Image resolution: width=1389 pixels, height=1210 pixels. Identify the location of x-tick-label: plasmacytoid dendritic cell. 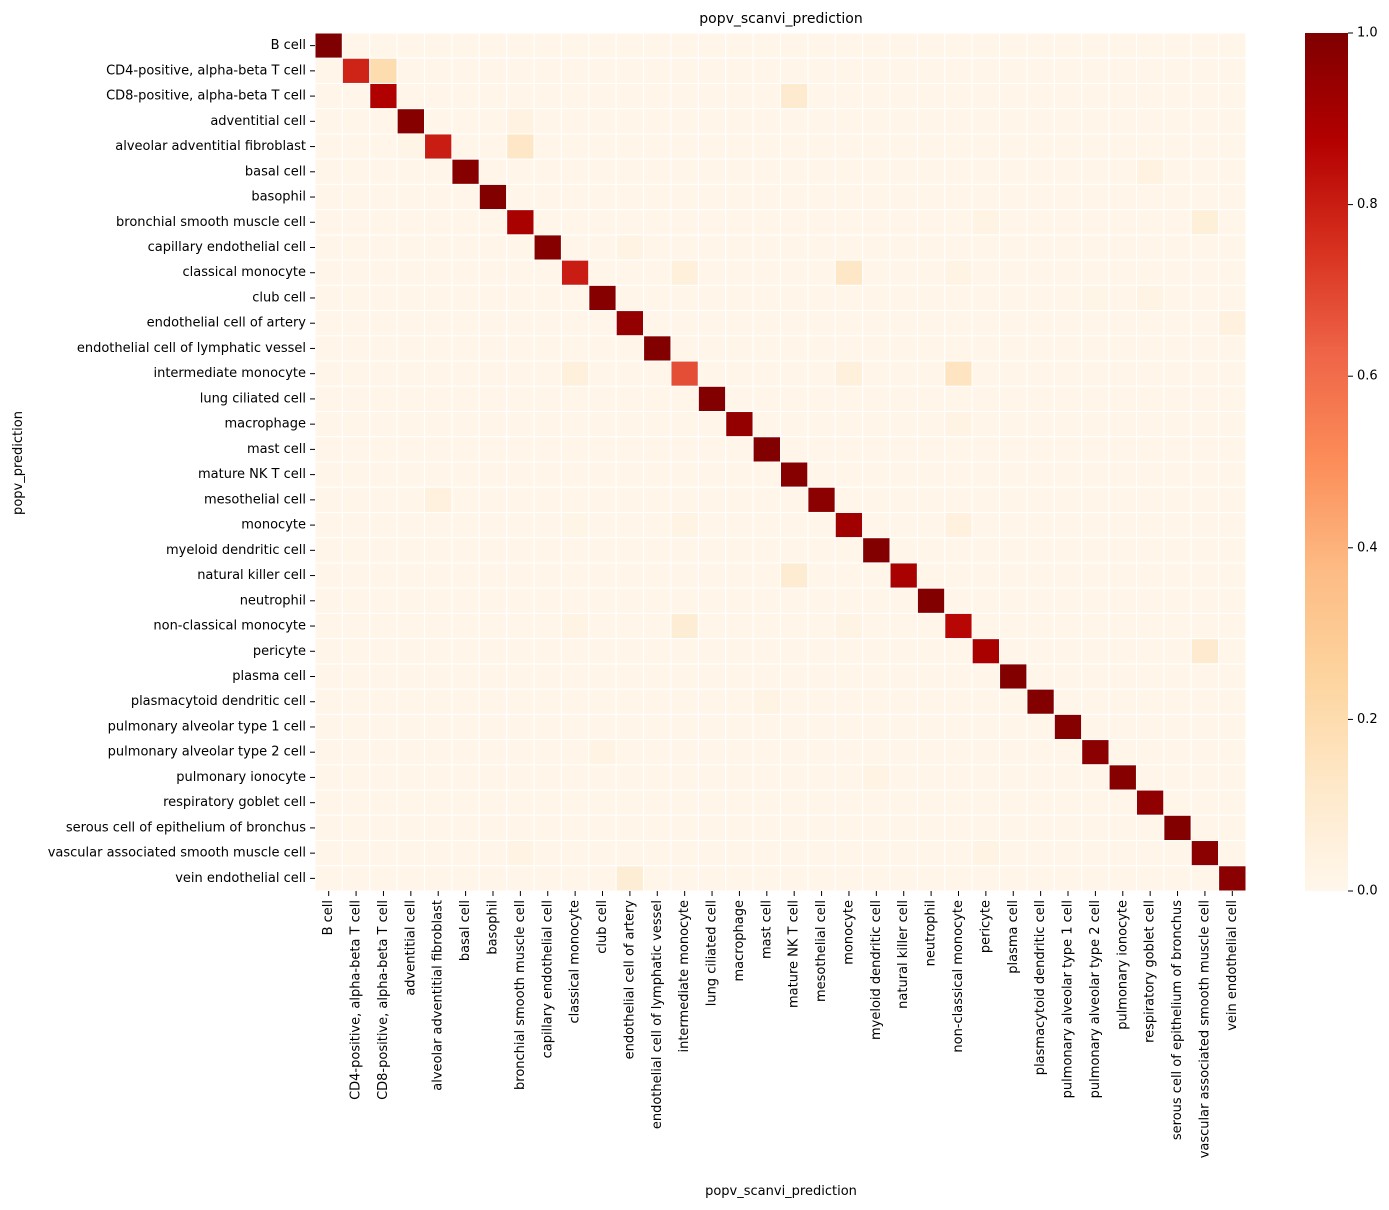
(1040, 987).